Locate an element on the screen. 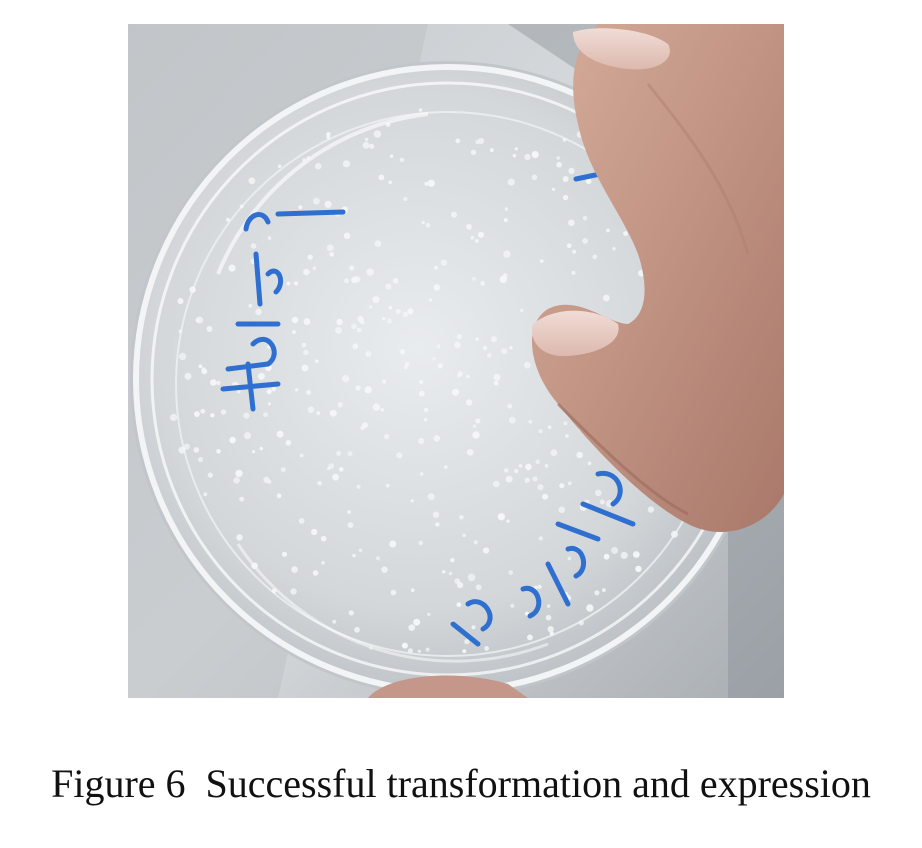 The height and width of the screenshot is (848, 922). finger-bottom is located at coordinates (448, 686).